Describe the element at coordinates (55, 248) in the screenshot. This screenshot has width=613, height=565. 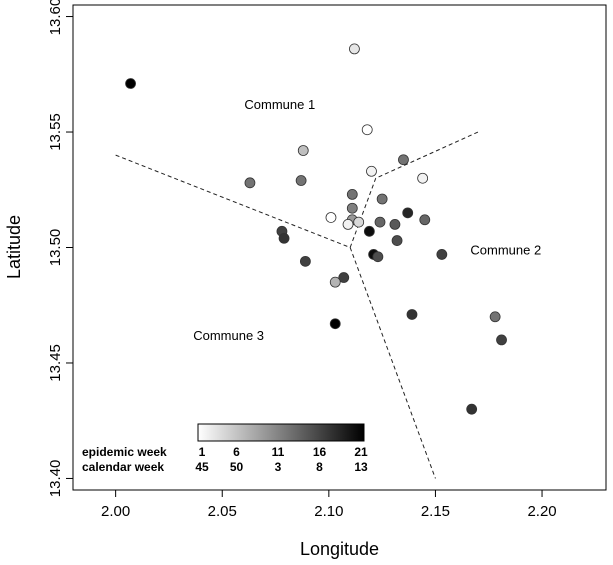
I see `y-tick-label: 13.50` at that location.